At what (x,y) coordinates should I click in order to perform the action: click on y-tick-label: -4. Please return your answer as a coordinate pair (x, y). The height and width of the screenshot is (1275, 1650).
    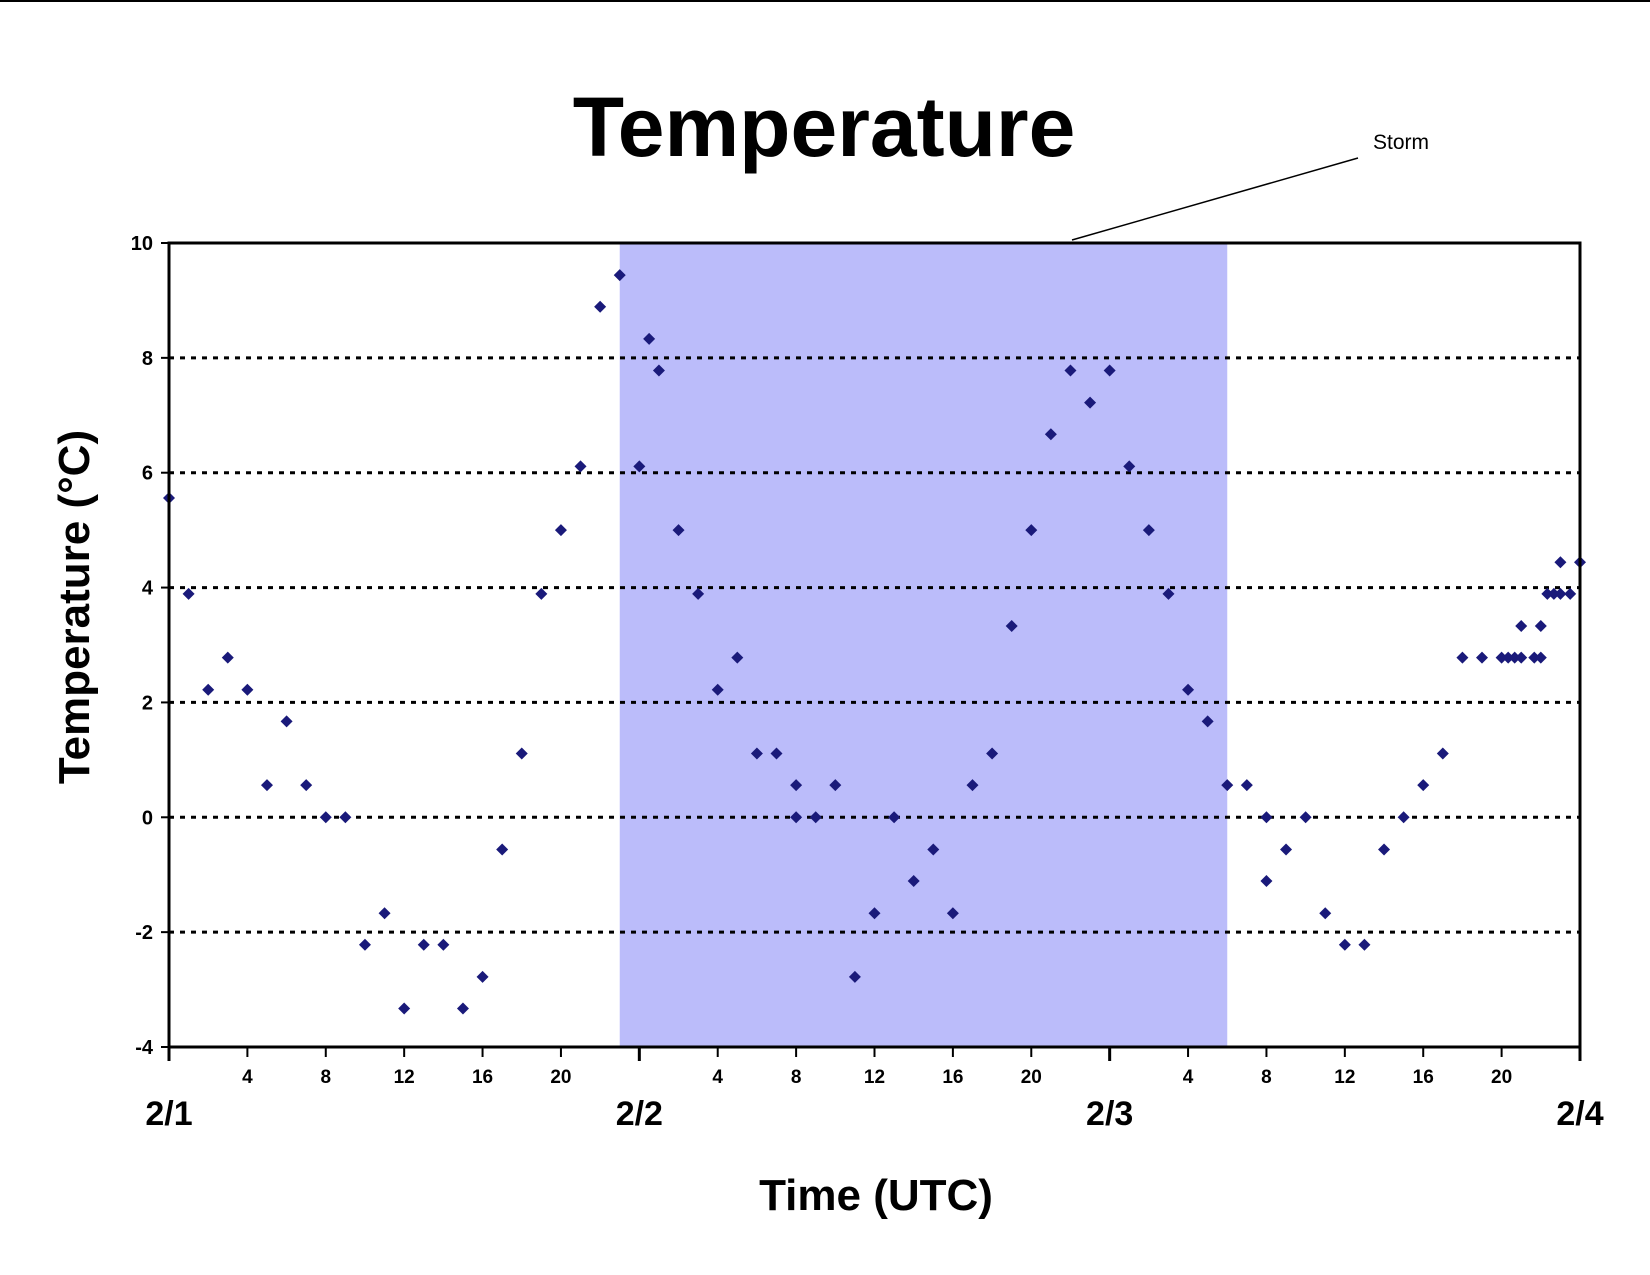
    Looking at the image, I should click on (144, 1048).